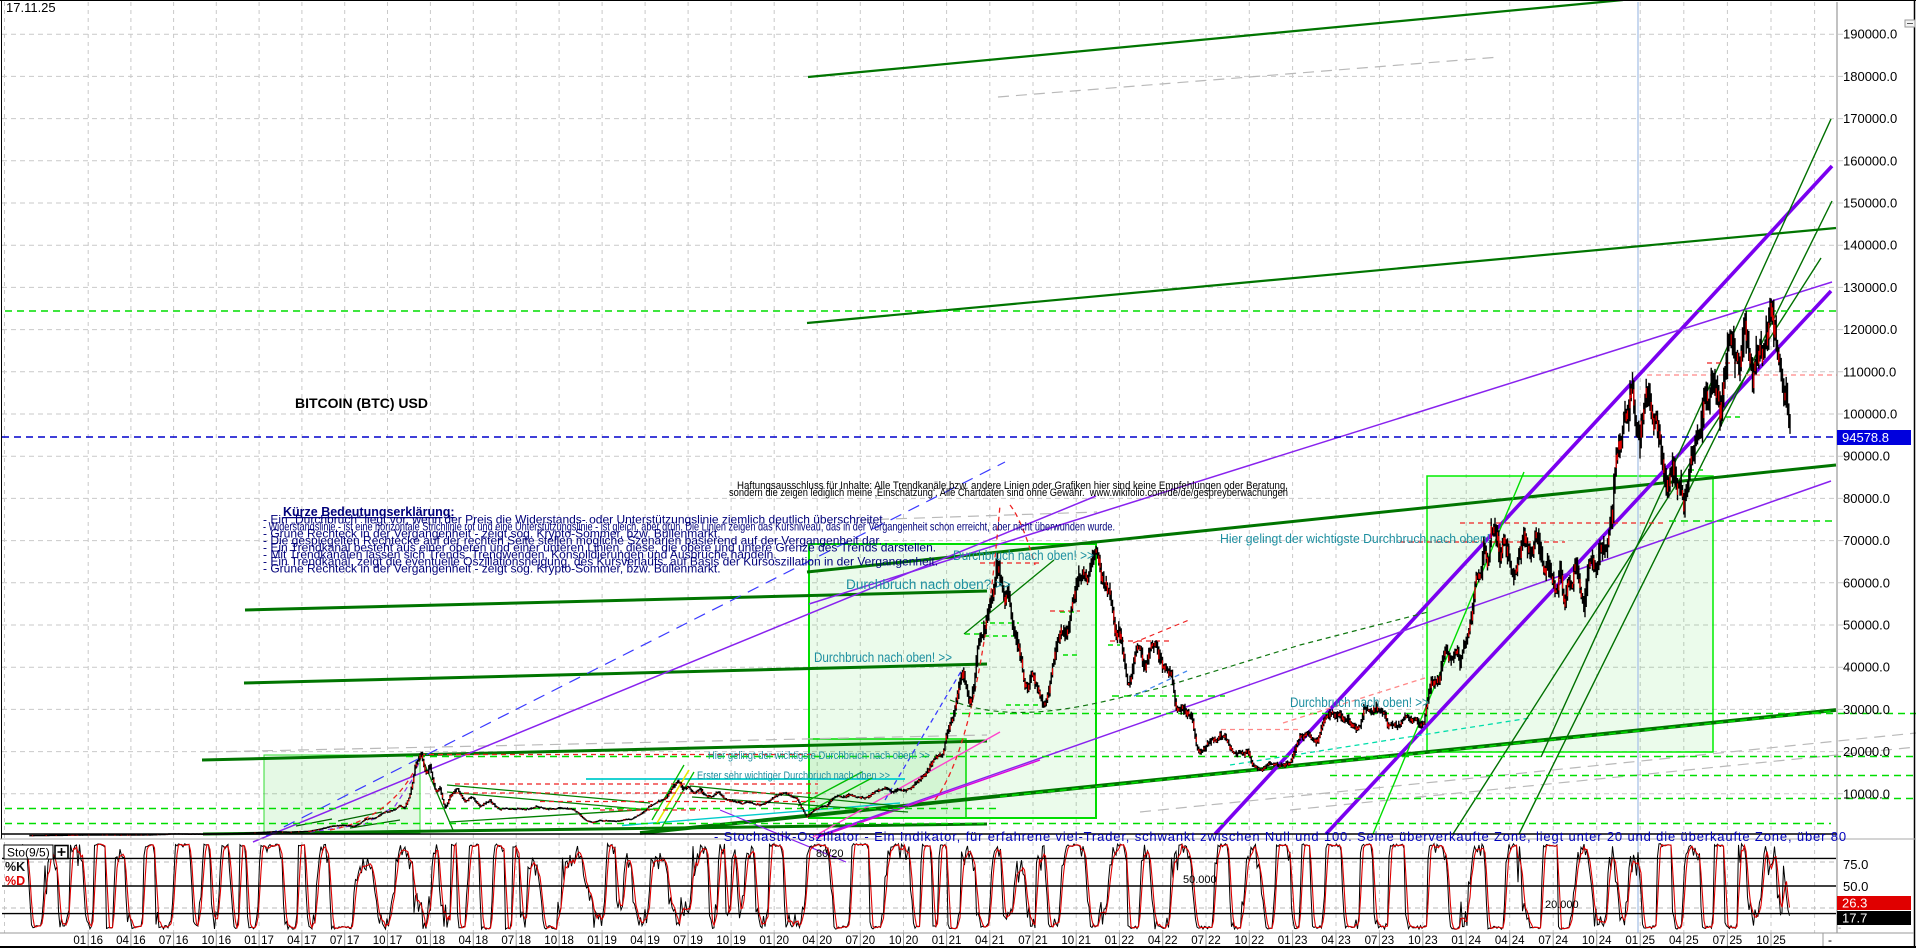  What do you see at coordinates (28, 853) in the screenshot?
I see `svg-text: Sto(9/5)` at bounding box center [28, 853].